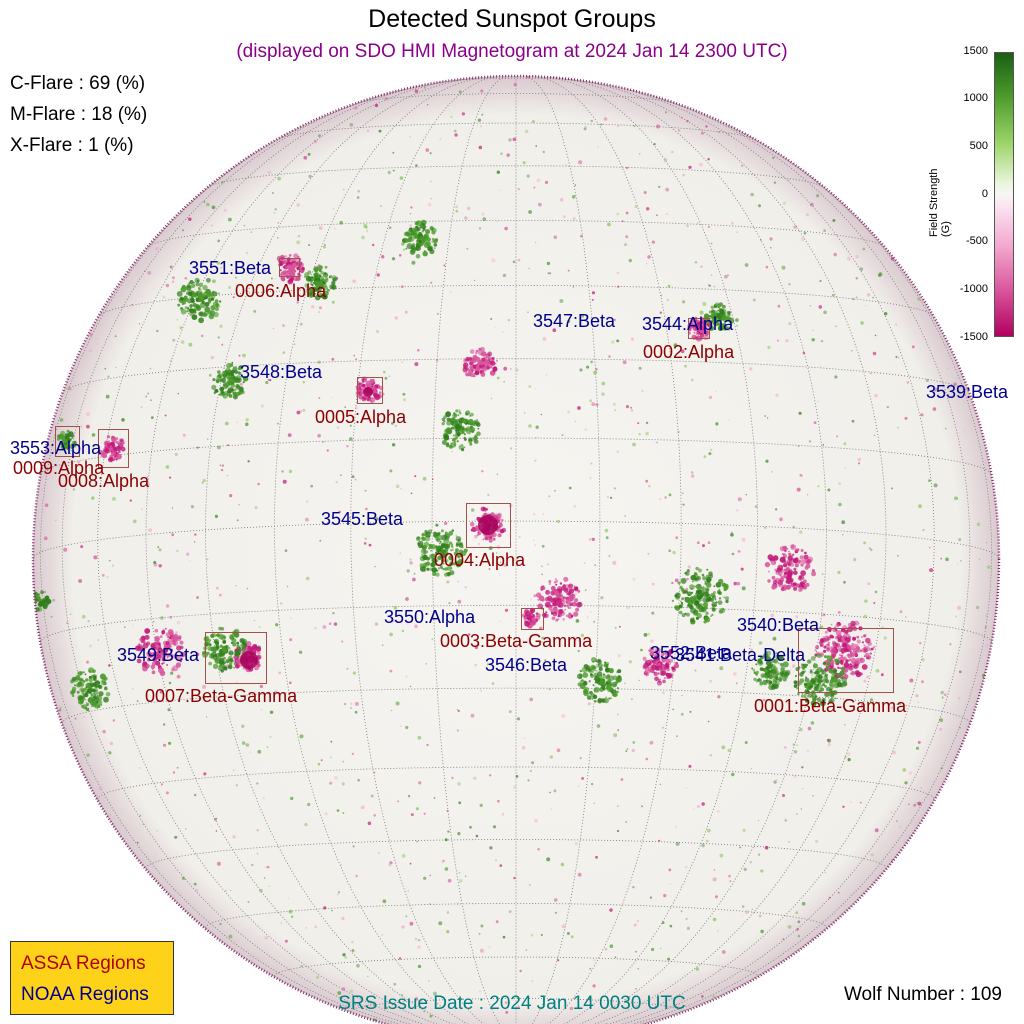  Describe the element at coordinates (830, 706) in the screenshot. I see `assa-region-label: 0001:Beta-Gamma` at that location.